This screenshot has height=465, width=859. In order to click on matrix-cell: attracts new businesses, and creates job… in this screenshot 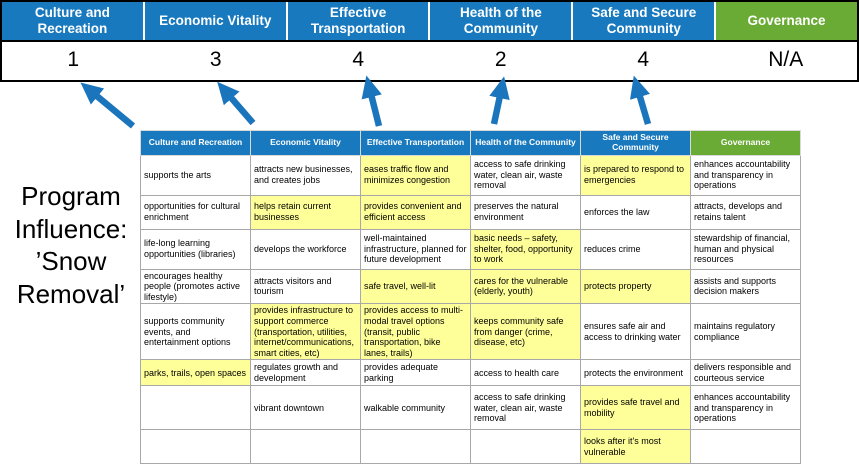, I will do `click(305, 175)`.